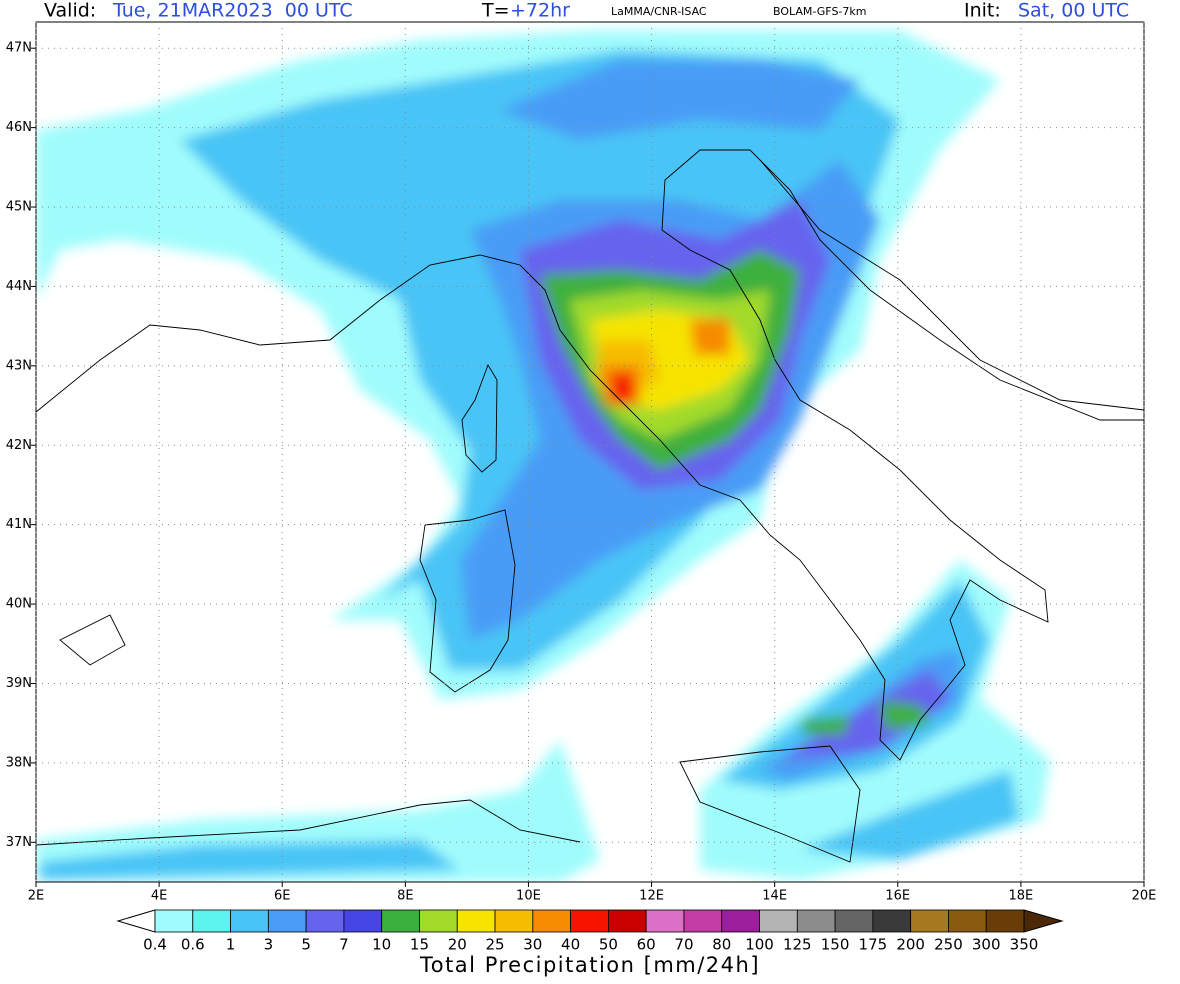 The image size is (1180, 984). Describe the element at coordinates (608, 945) in the screenshot. I see `colorbar-label: 50` at that location.